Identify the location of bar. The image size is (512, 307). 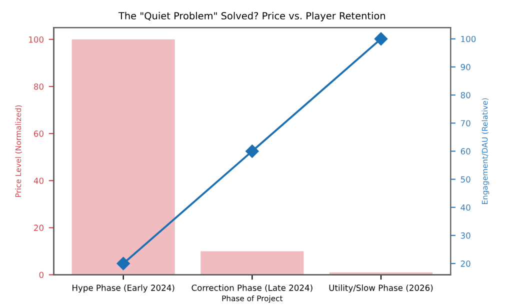
(252, 263).